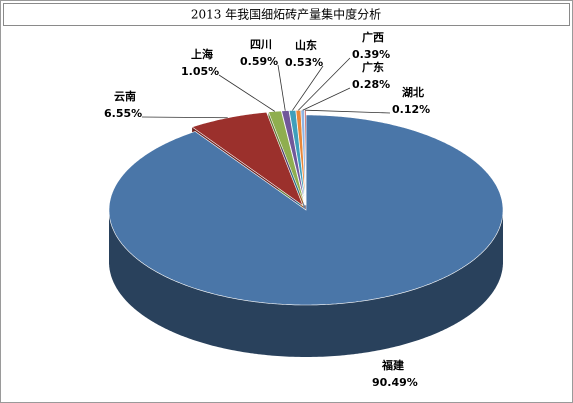  Describe the element at coordinates (413, 92) in the screenshot. I see `slice-category-label: 湖北` at that location.